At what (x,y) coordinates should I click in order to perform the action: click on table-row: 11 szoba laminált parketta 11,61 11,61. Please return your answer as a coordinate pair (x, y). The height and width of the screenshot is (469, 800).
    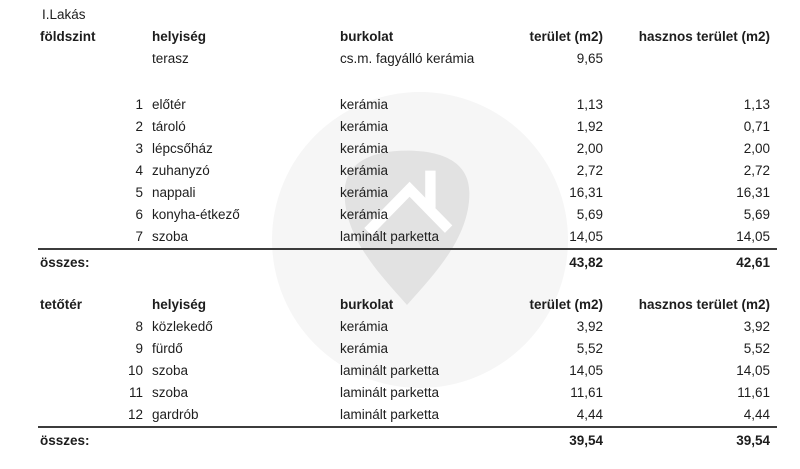
    Looking at the image, I should click on (407, 393).